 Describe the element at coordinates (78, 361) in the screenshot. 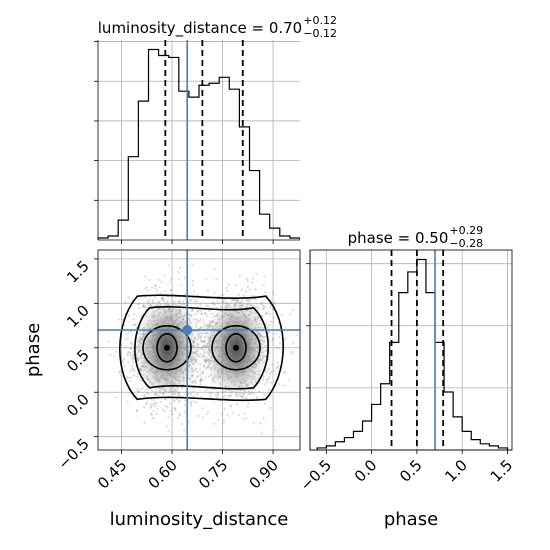

I see `y-tick-label: 0.5` at that location.